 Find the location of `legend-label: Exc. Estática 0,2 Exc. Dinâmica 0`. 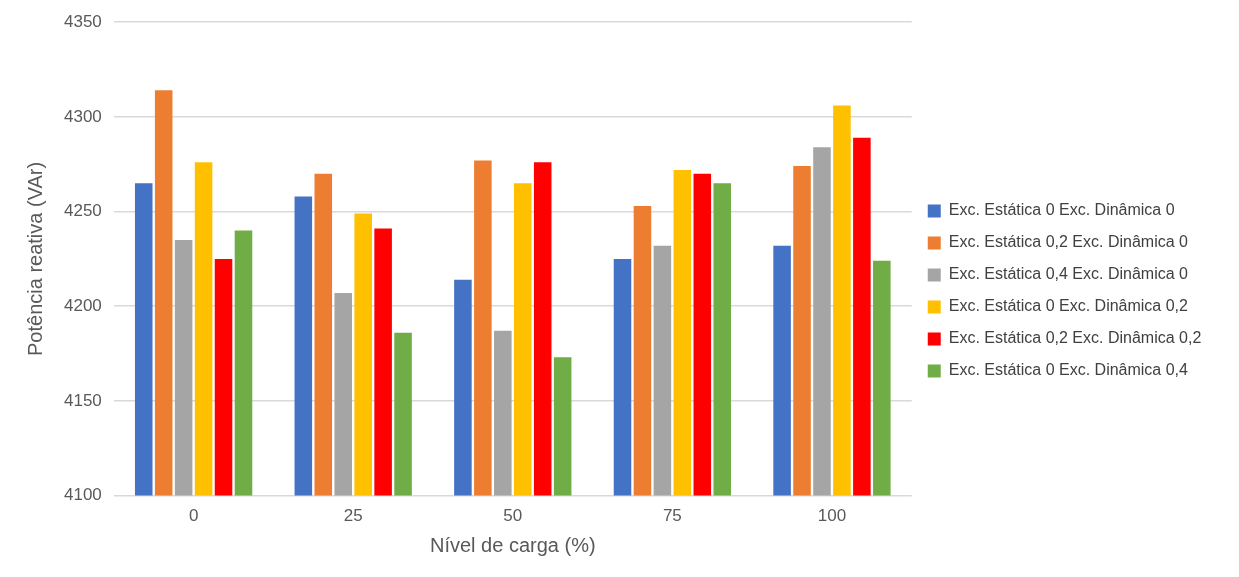

legend-label: Exc. Estática 0,2 Exc. Dinâmica 0 is located at coordinates (1068, 242).